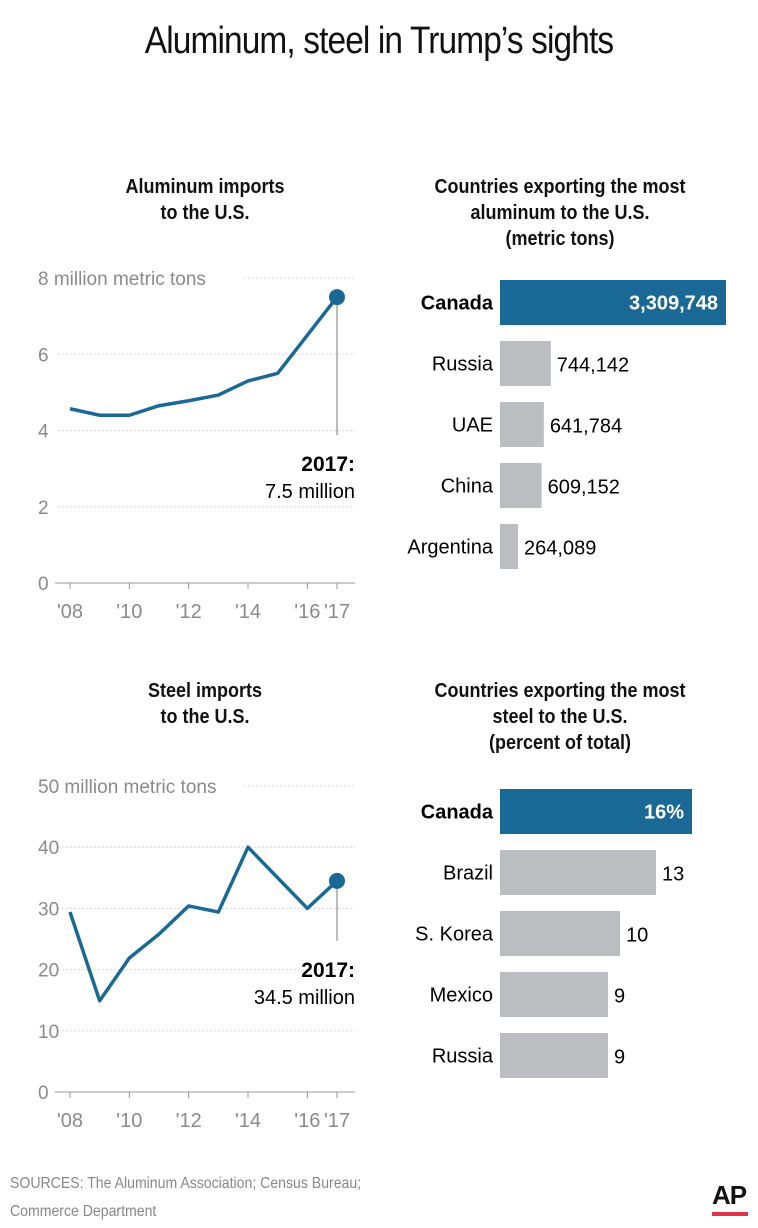 The width and height of the screenshot is (758, 1228). What do you see at coordinates (522, 424) in the screenshot?
I see `bar-uae` at bounding box center [522, 424].